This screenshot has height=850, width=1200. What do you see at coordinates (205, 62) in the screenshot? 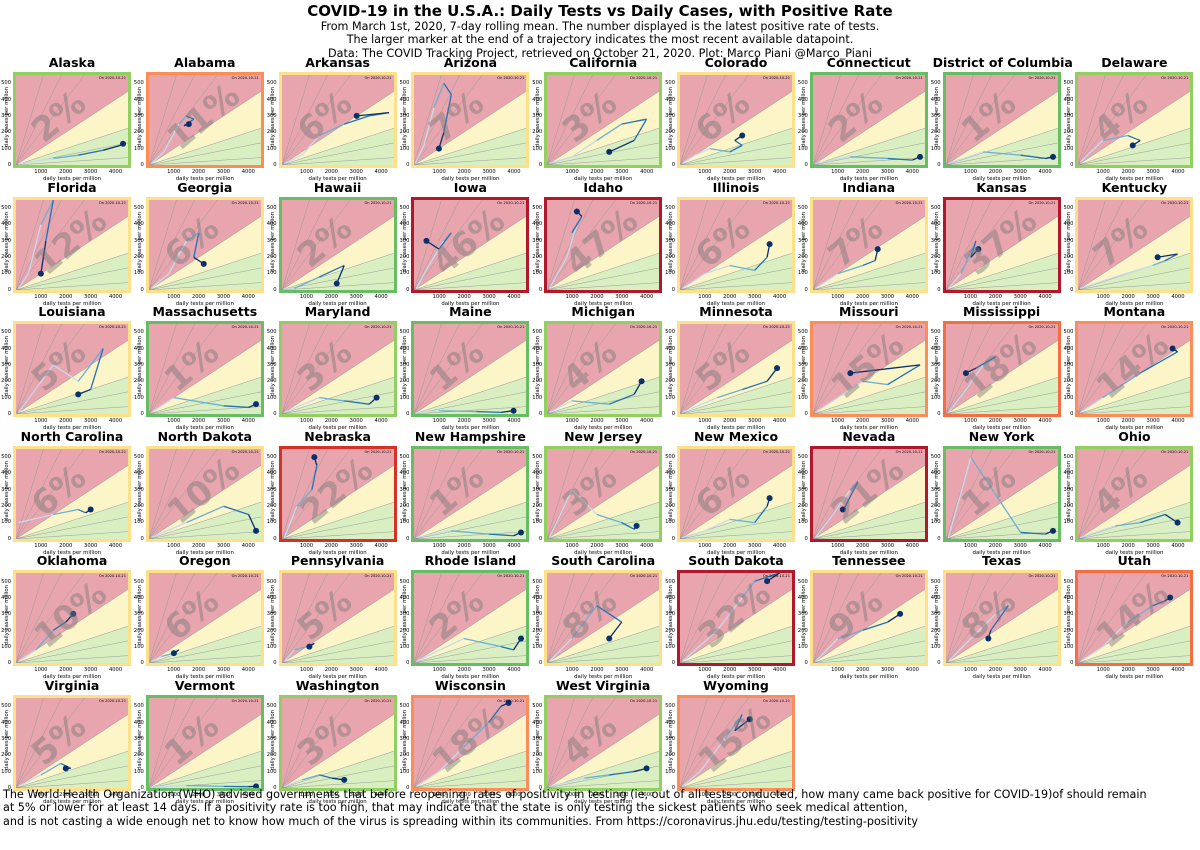
I see `state-title: Alabama` at bounding box center [205, 62].